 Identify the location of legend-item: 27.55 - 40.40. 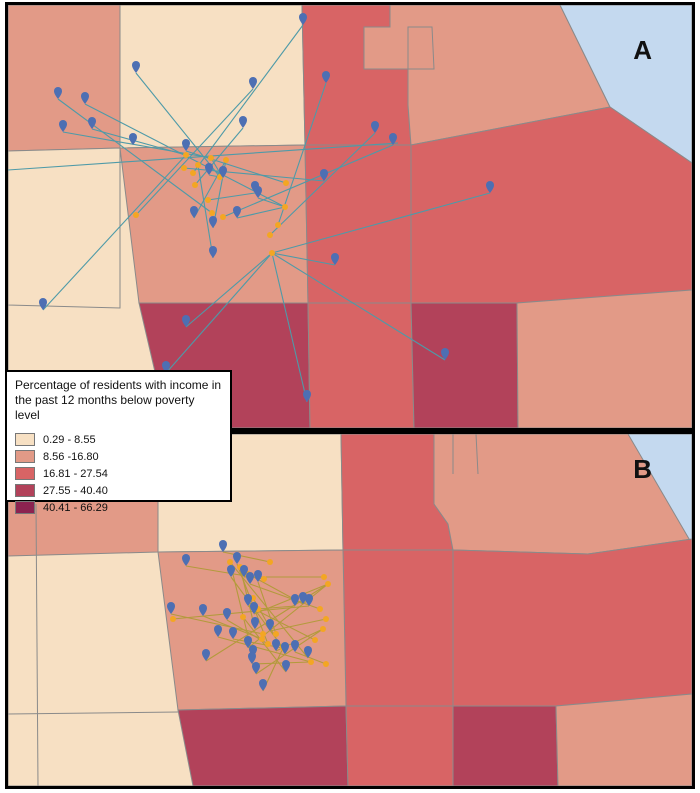
(118, 490).